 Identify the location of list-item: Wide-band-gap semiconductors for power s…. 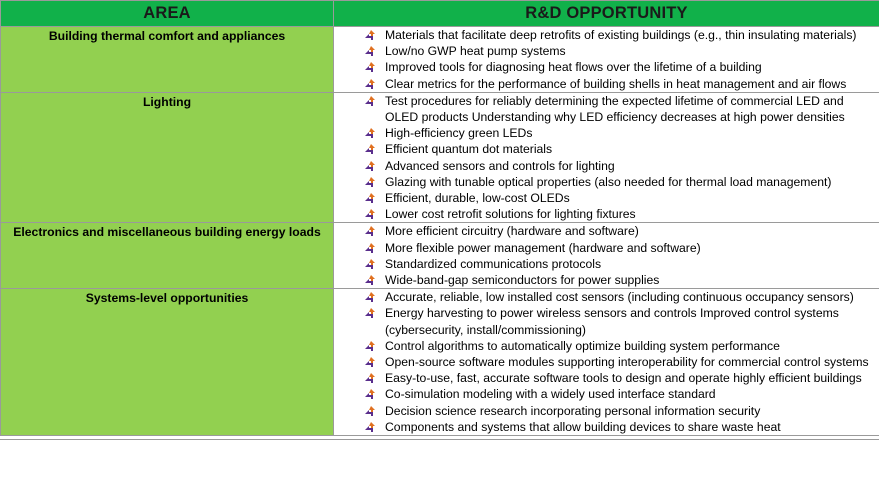
(606, 280).